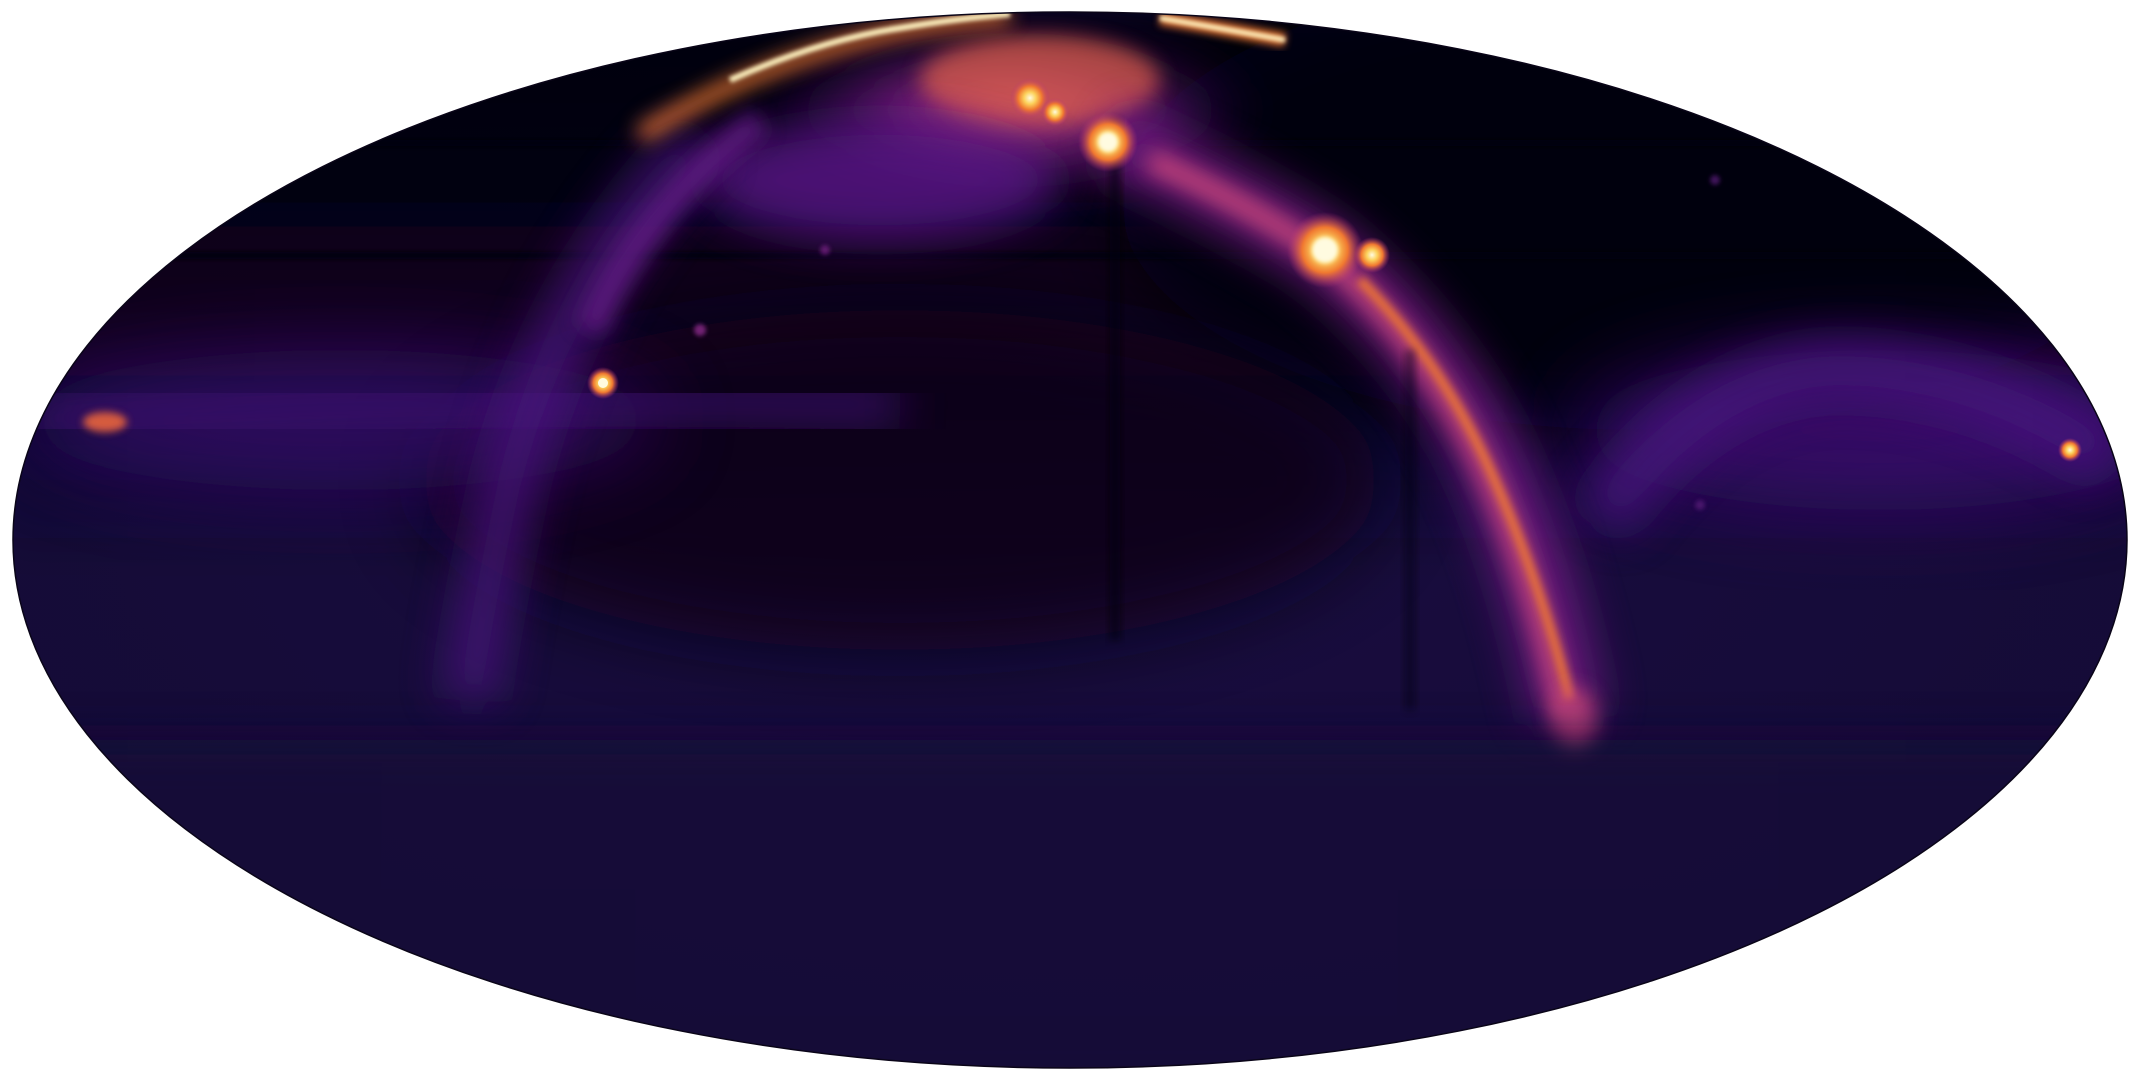 Image resolution: width=2140 pixels, height=1081 pixels. I want to click on cap-spread-left, so click(880, 180).